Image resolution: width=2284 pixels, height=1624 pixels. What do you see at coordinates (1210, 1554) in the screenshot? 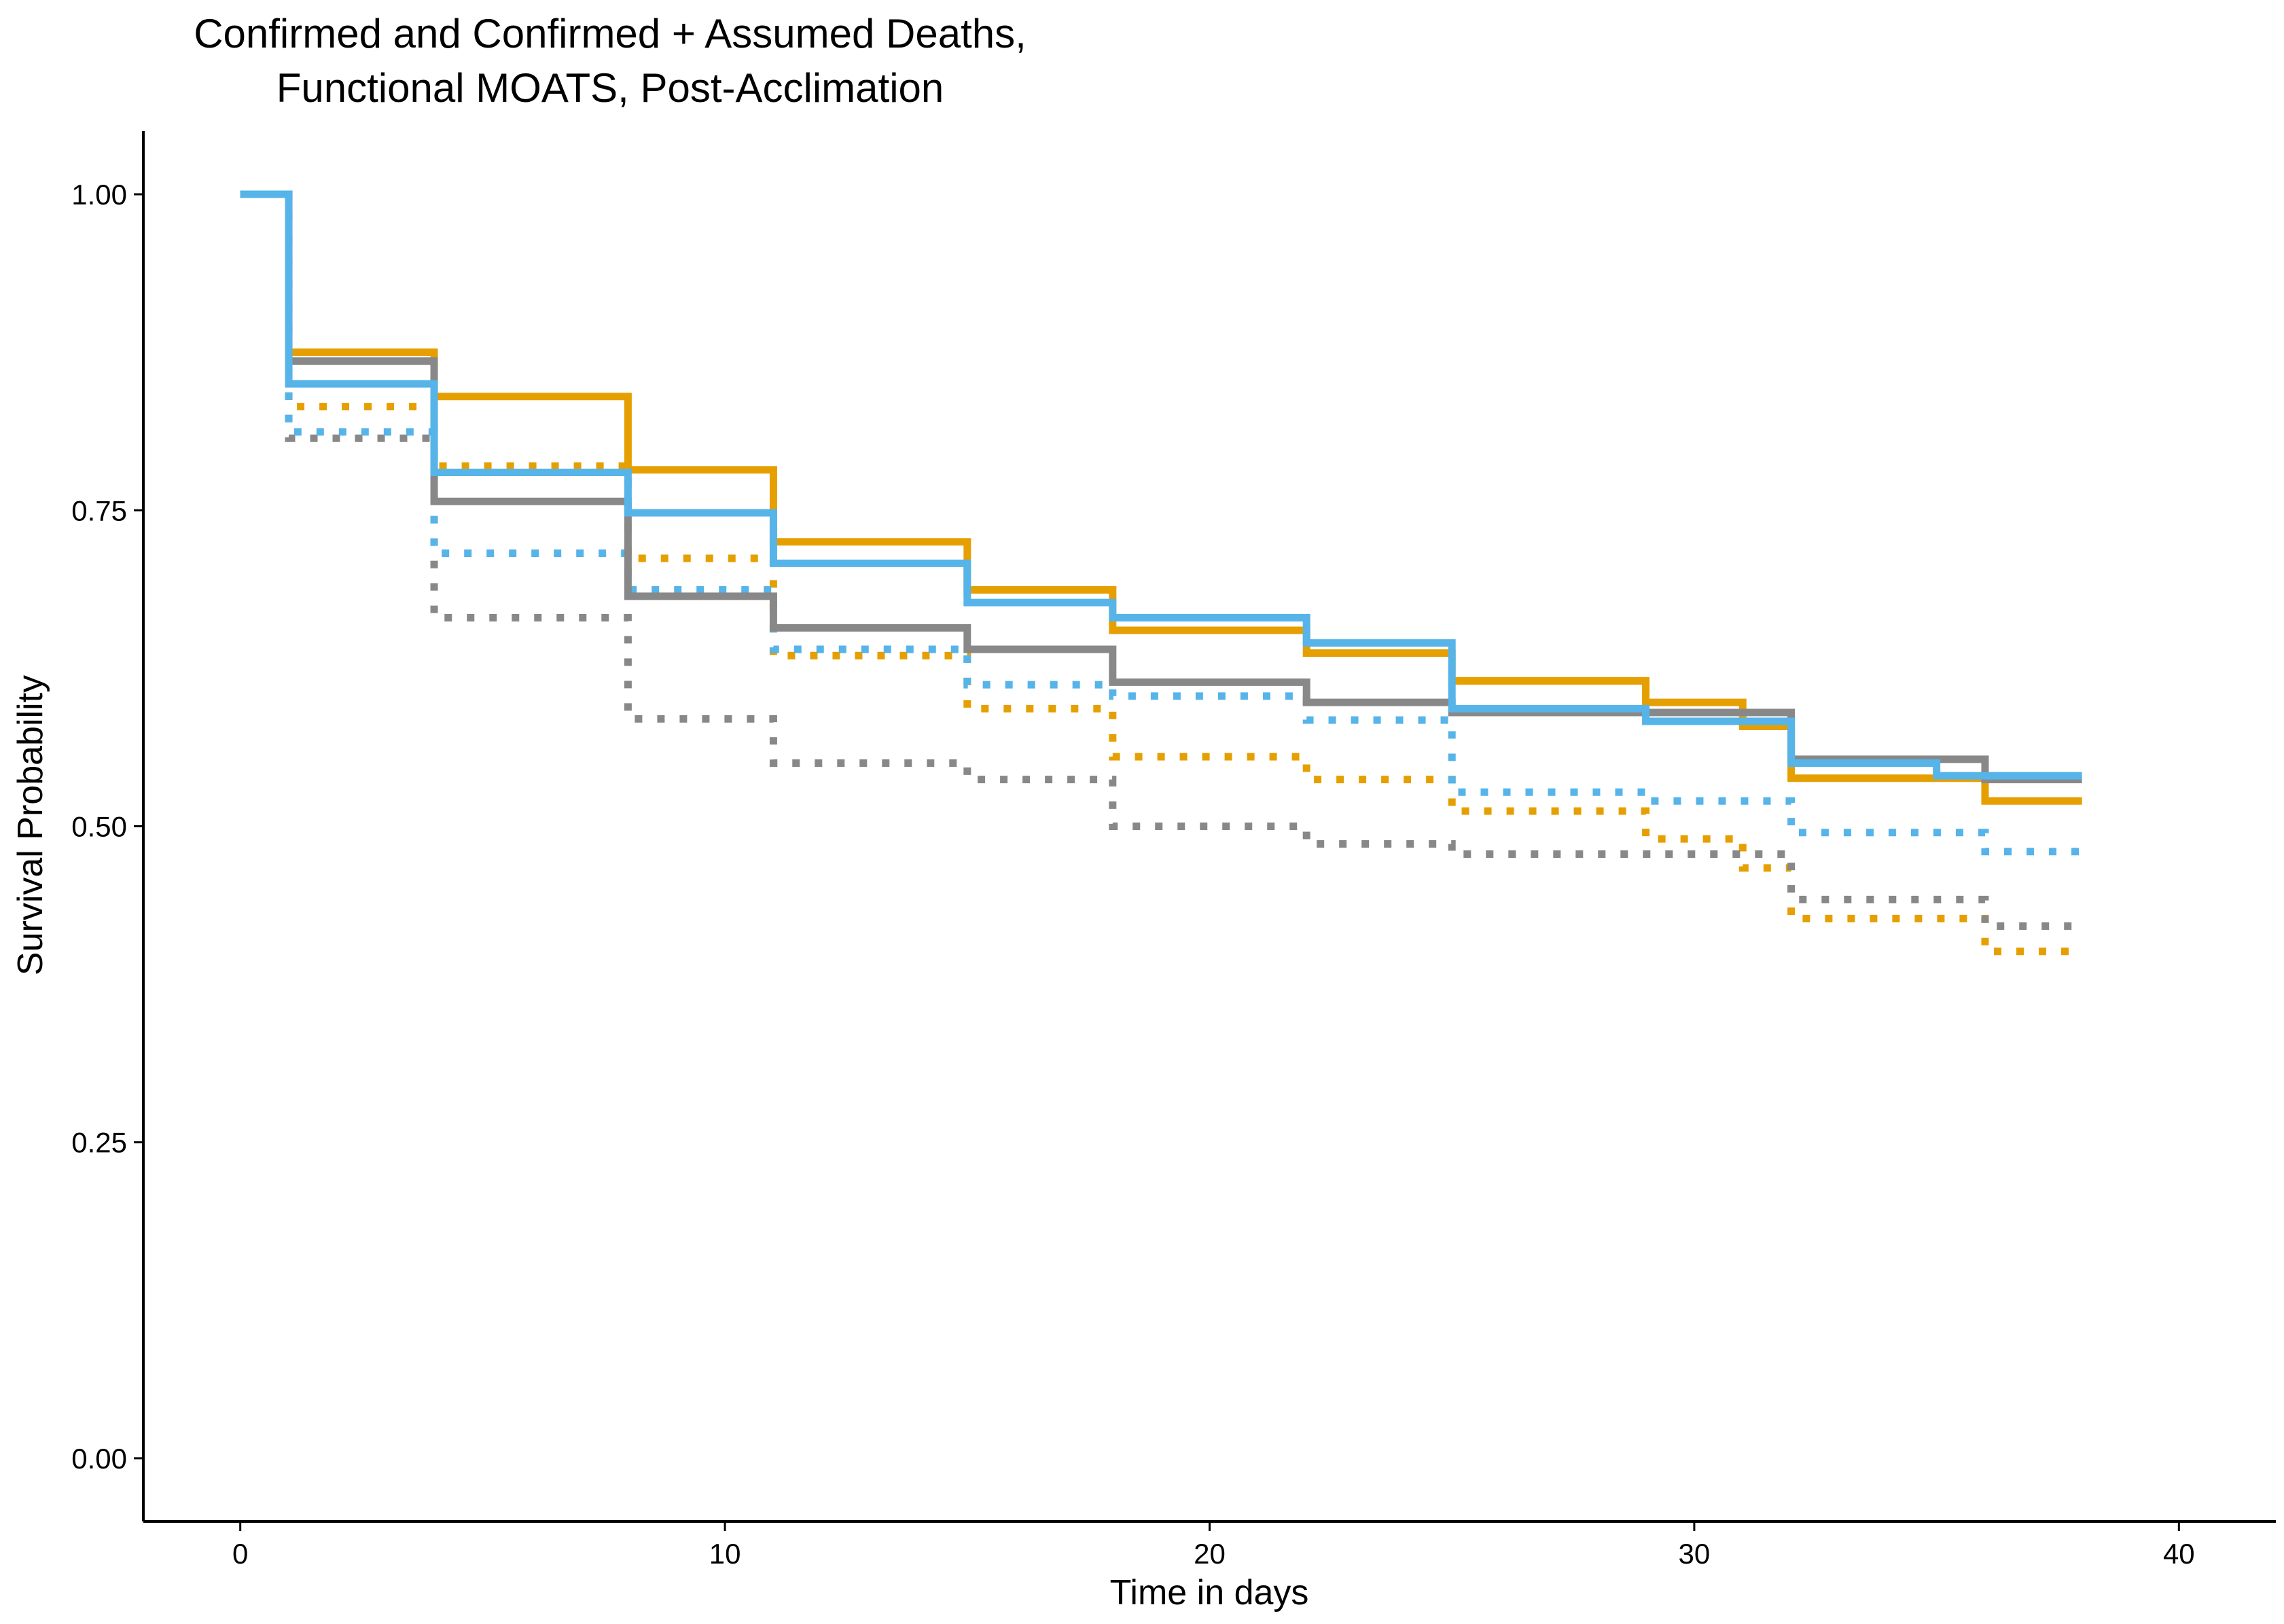
I see `x-tick-label: 20` at bounding box center [1210, 1554].